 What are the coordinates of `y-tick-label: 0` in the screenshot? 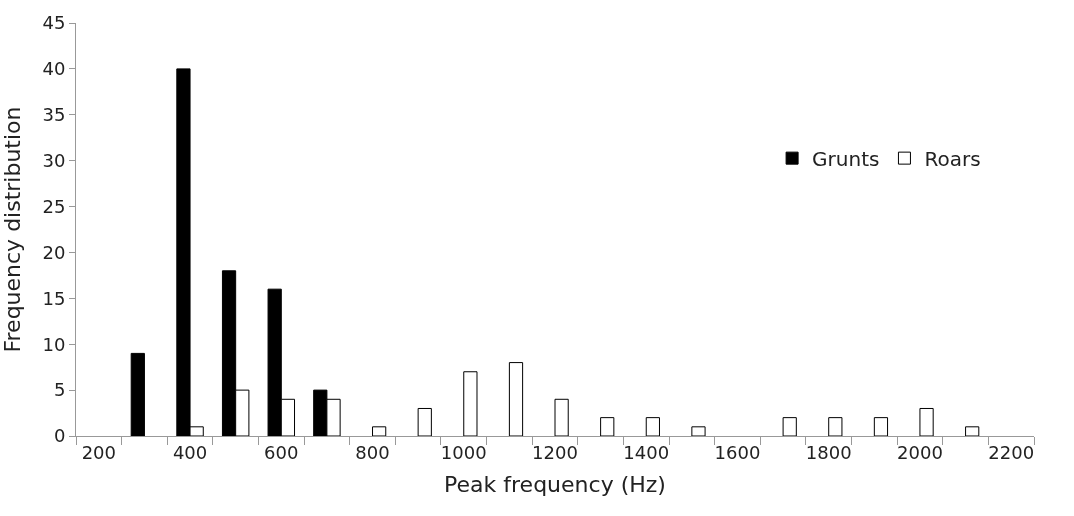 It's located at (59, 436).